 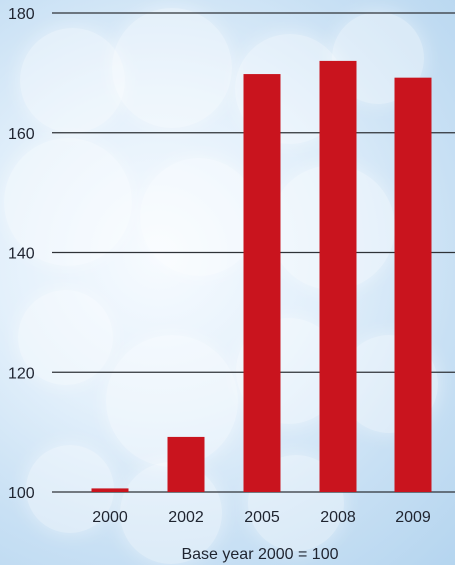 I want to click on bar-2009, so click(x=413, y=284).